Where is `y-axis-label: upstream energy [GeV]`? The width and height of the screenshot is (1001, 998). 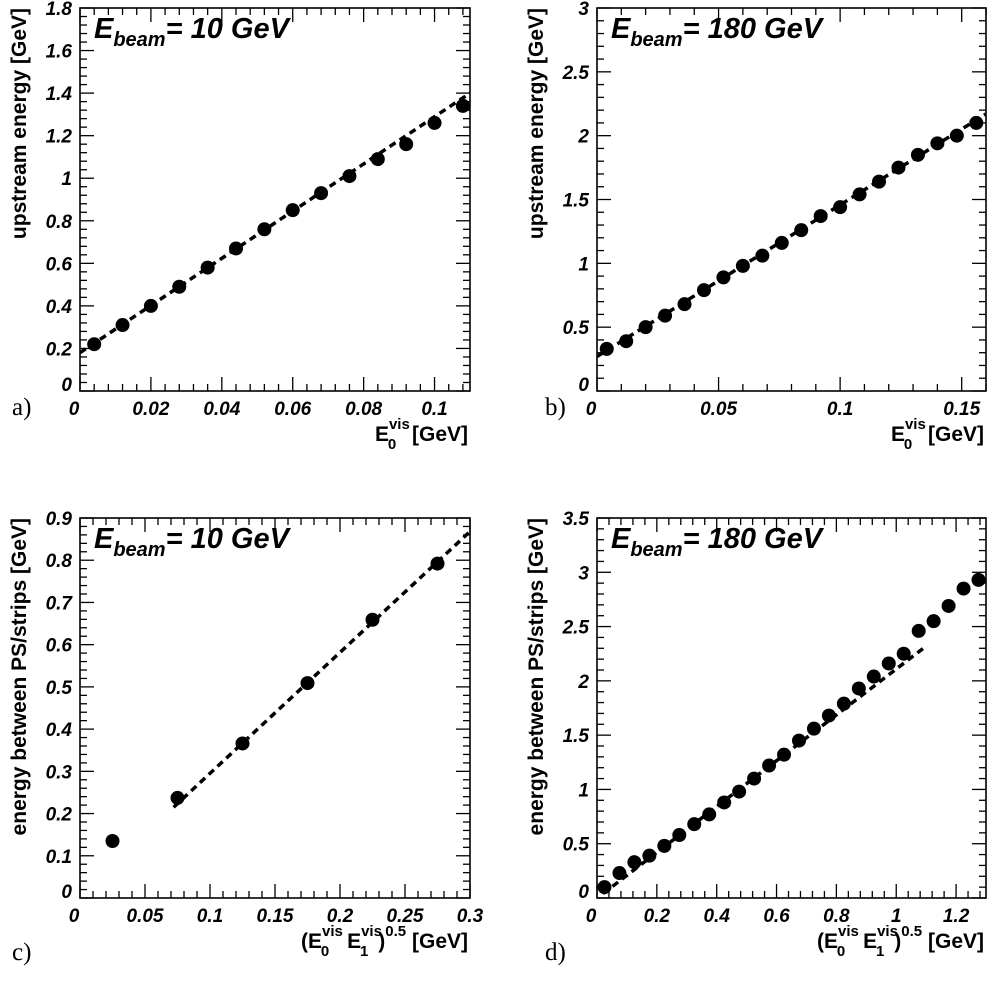 y-axis-label: upstream energy [GeV] is located at coordinates (19, 123).